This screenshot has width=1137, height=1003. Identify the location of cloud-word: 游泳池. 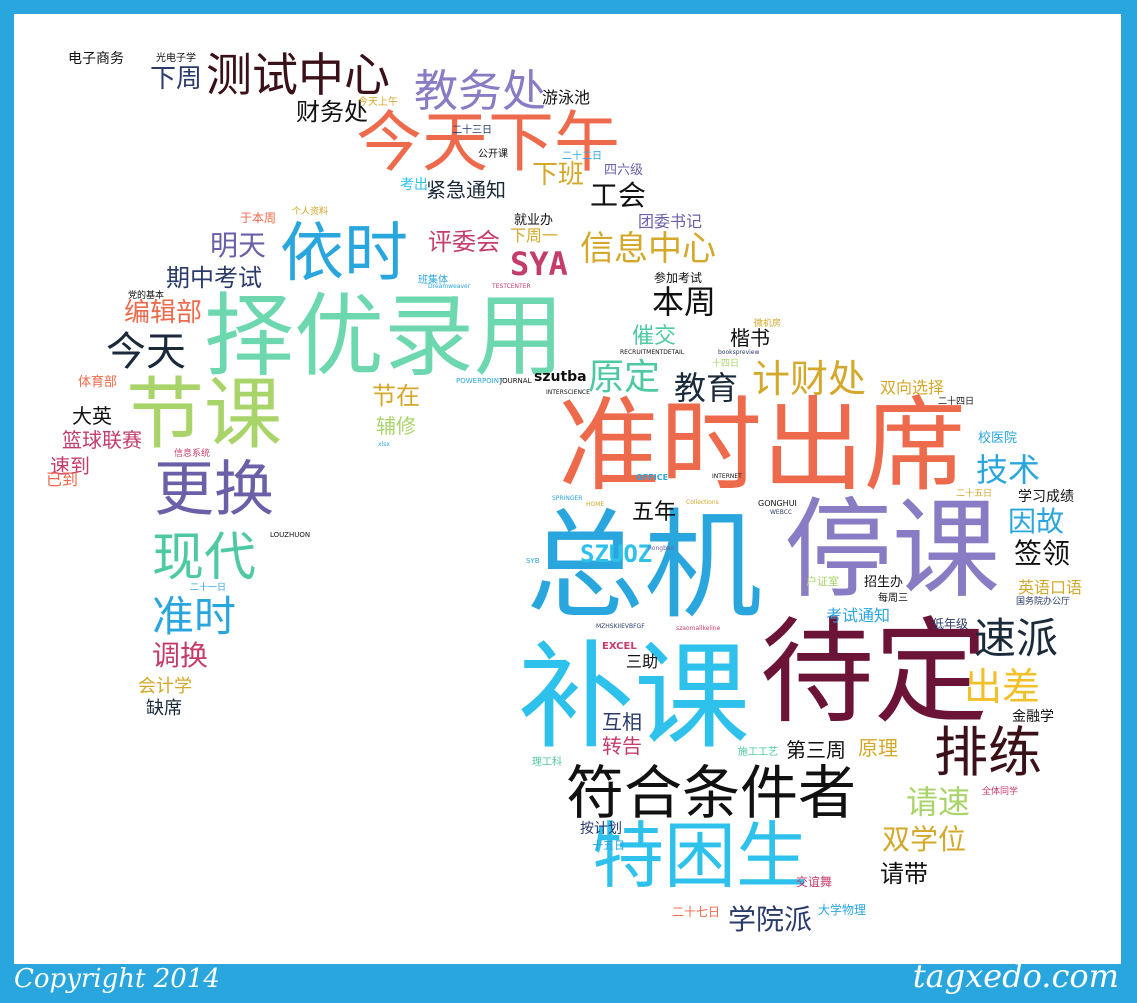
(566, 97).